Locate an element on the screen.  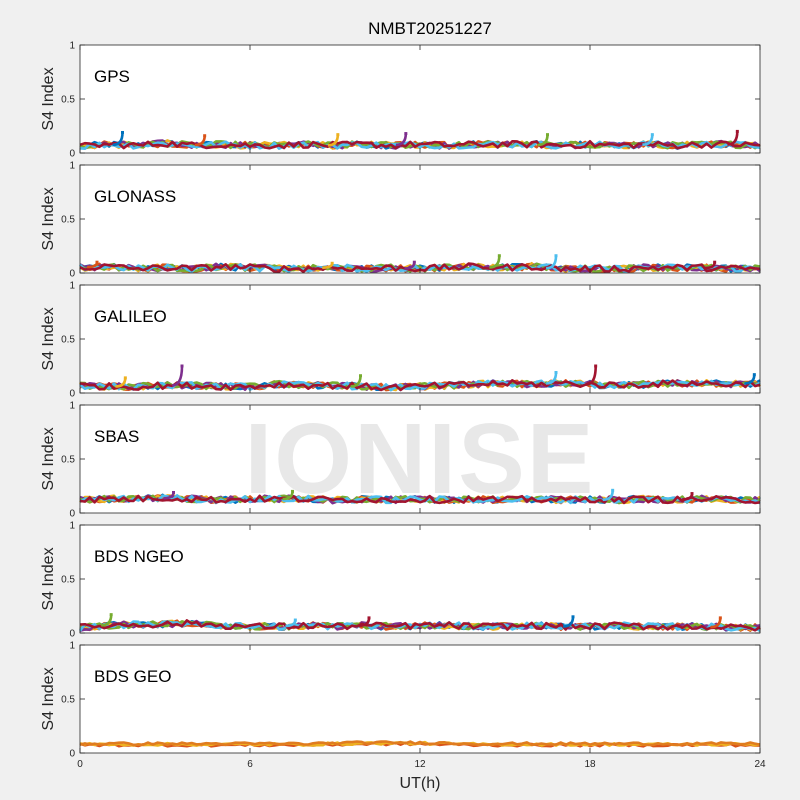
panel-gps: 0 0.5 1 S4 Index GPS is located at coordinates (400, 100).